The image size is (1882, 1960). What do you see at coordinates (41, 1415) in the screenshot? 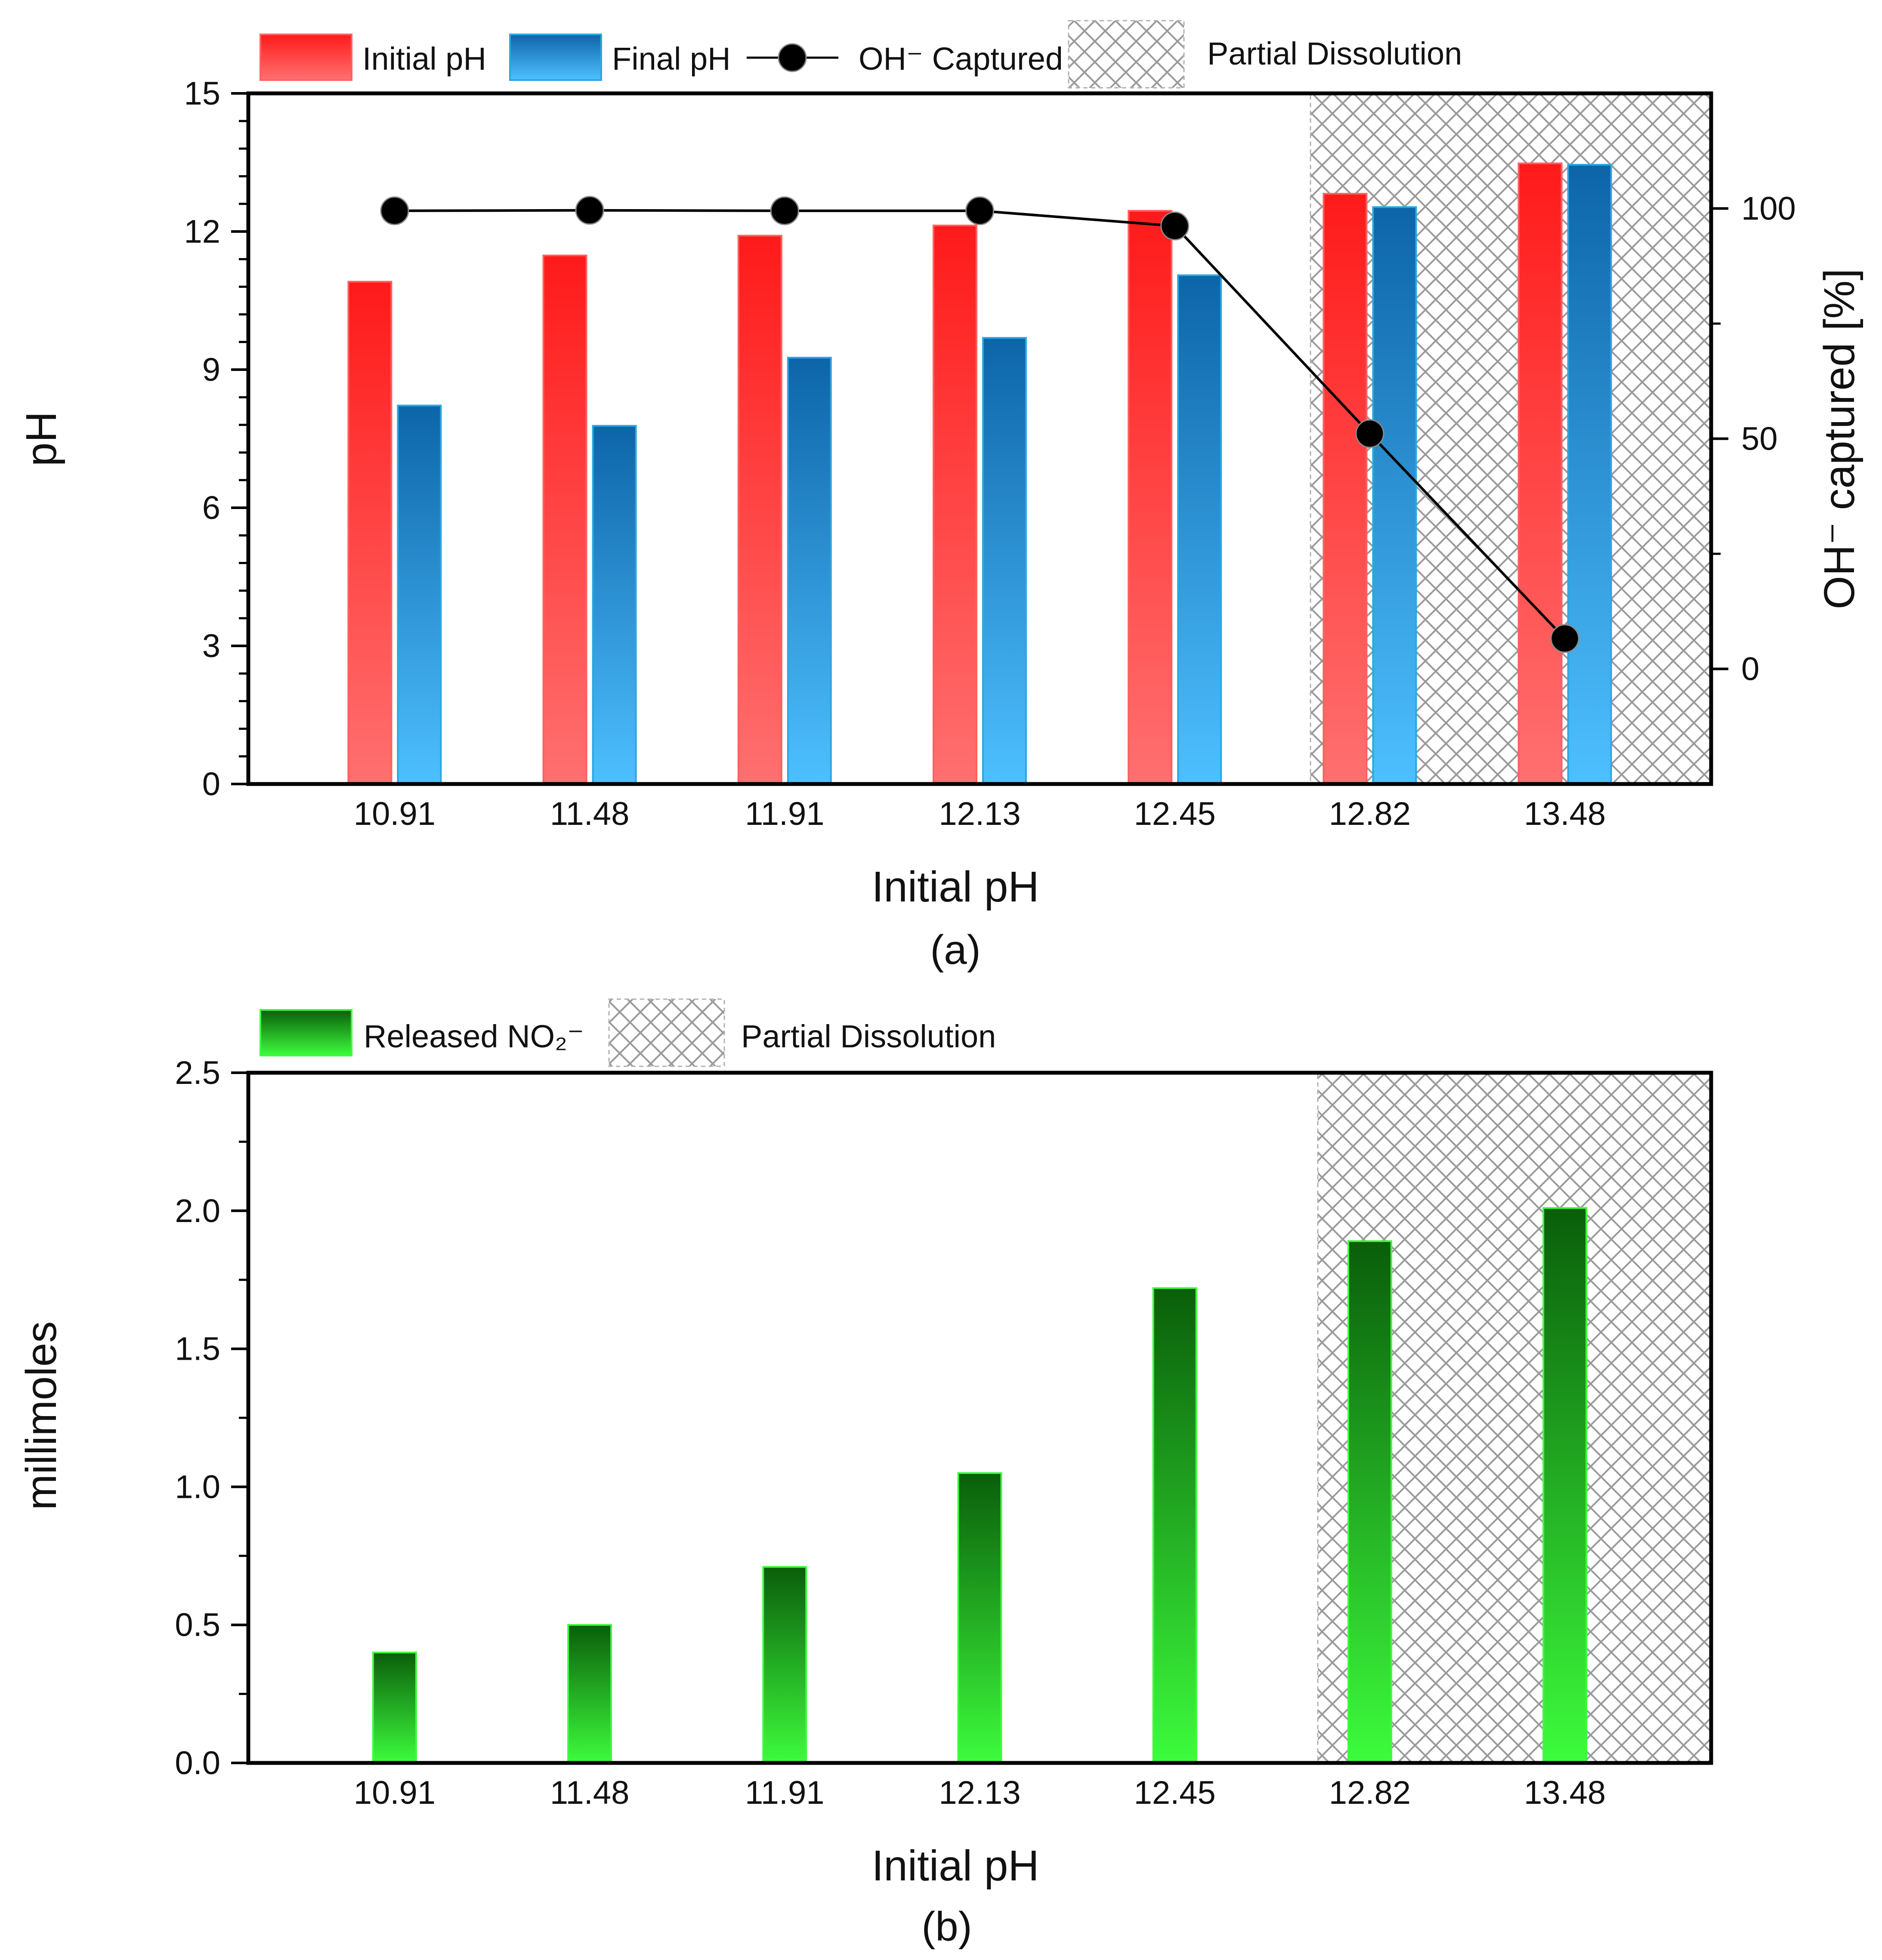
I see `panel-b-y-axis-title: millimoles` at bounding box center [41, 1415].